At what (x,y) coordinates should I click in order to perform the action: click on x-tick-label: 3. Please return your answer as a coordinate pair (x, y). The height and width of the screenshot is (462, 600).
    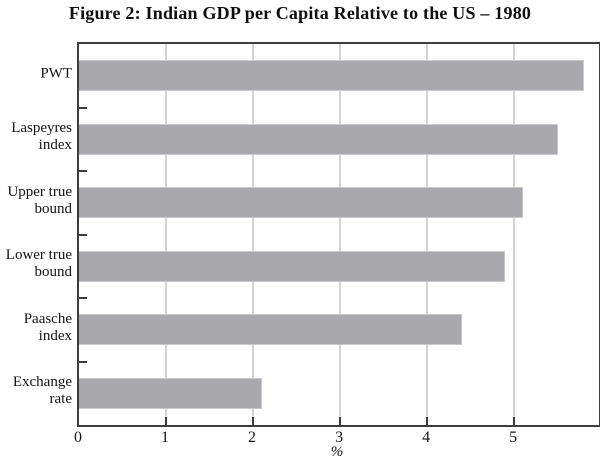
    Looking at the image, I should click on (339, 437).